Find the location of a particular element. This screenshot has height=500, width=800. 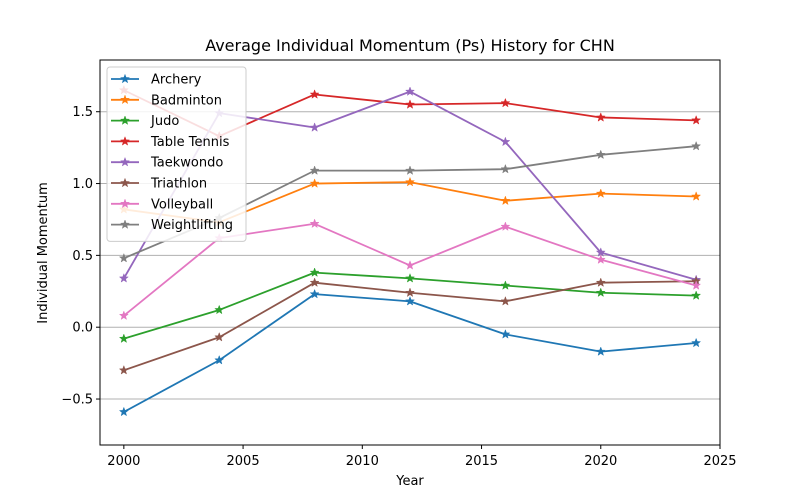

y-tick-label: 0.0 is located at coordinates (82, 328).